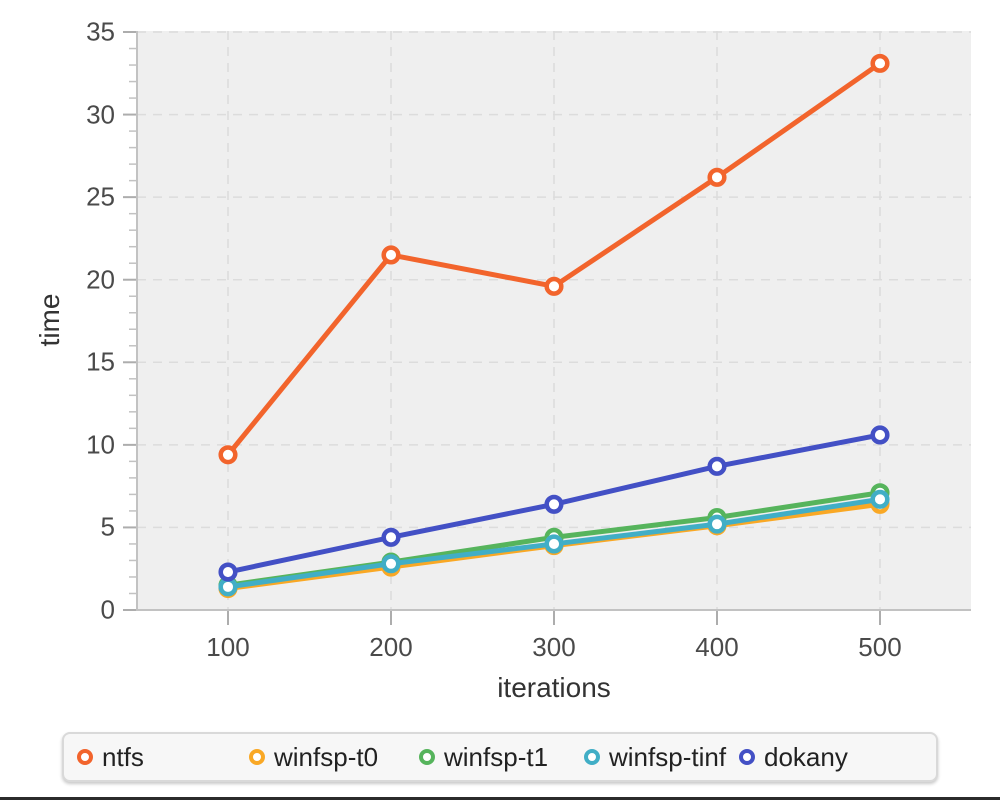  What do you see at coordinates (100, 444) in the screenshot?
I see `y-tick-label-10: 10` at bounding box center [100, 444].